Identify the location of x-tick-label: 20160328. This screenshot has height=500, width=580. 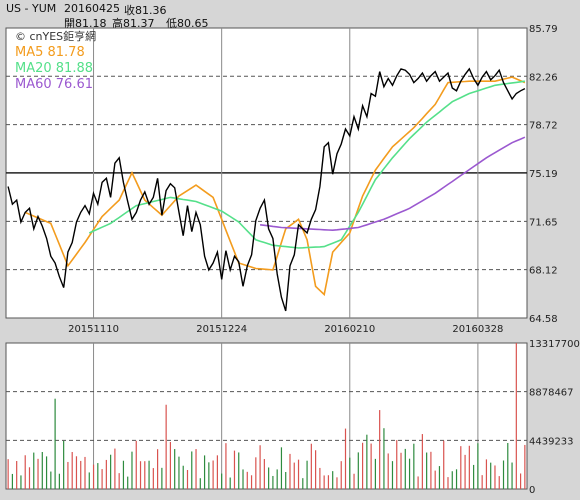
(477, 329).